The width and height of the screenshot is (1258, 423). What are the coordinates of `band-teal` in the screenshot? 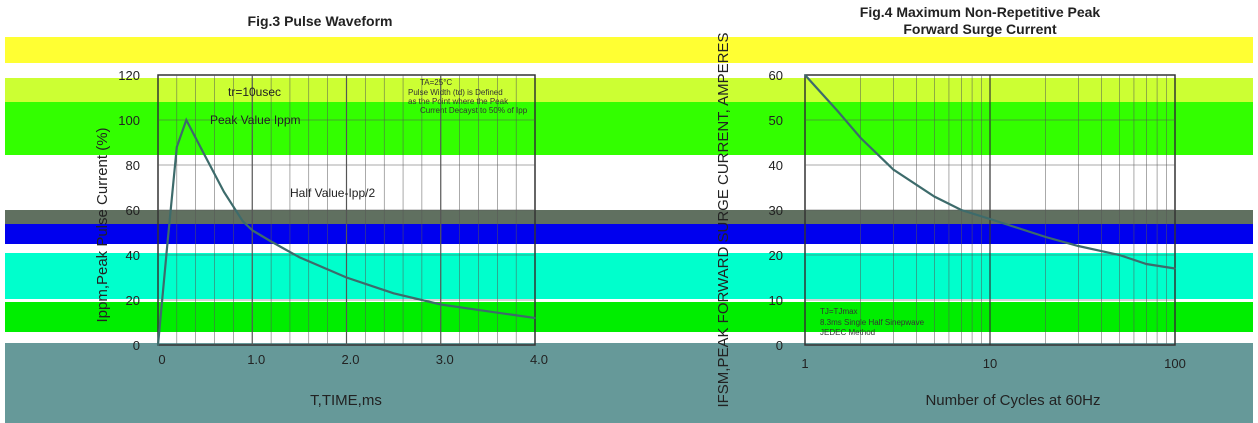 It's located at (629, 276).